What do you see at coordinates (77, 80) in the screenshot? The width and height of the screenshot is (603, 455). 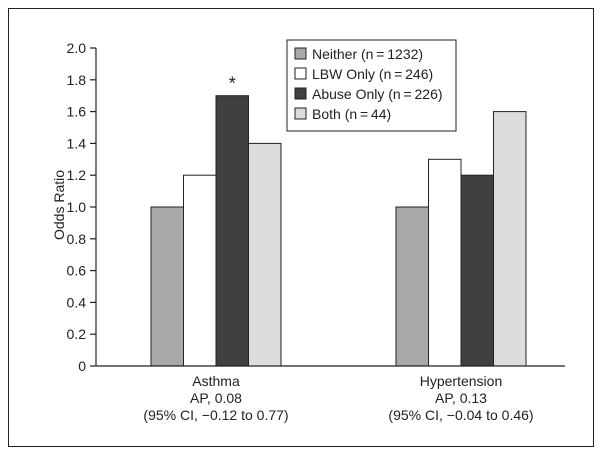 I see `y-tick-label: 1.8` at bounding box center [77, 80].